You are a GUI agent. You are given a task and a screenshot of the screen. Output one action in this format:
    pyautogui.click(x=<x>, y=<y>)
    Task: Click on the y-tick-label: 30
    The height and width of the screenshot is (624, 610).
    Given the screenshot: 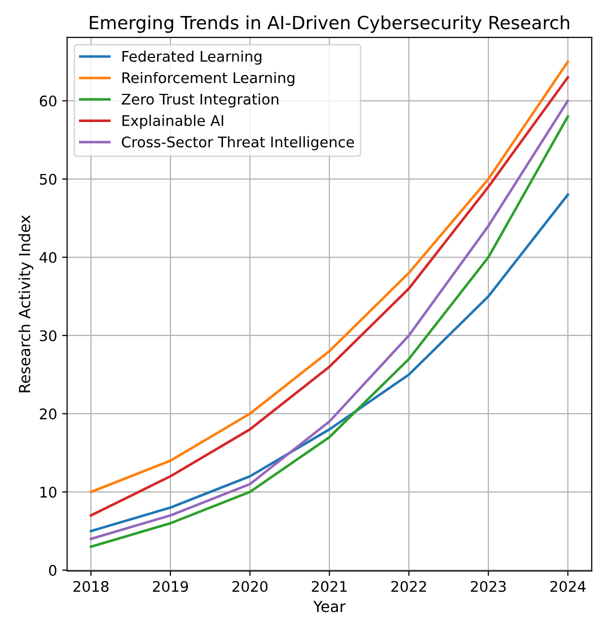 What is the action you would take?
    pyautogui.click(x=48, y=336)
    